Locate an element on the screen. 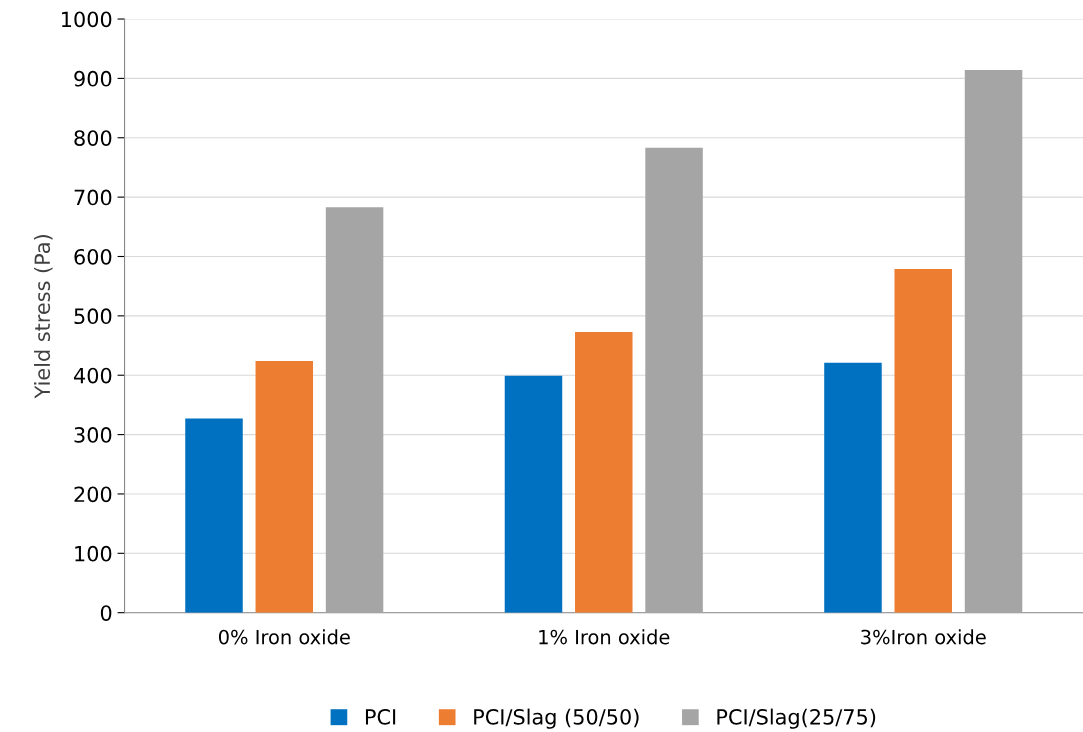 The width and height of the screenshot is (1083, 732). legend-label: PCI/Slag (50/50) is located at coordinates (556, 718).